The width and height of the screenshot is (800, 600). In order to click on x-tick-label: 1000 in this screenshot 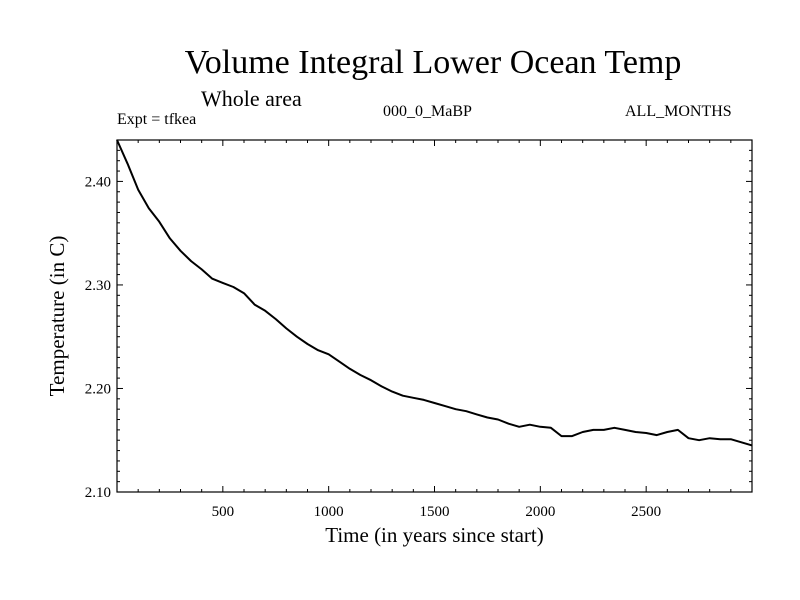, I will do `click(329, 512)`.